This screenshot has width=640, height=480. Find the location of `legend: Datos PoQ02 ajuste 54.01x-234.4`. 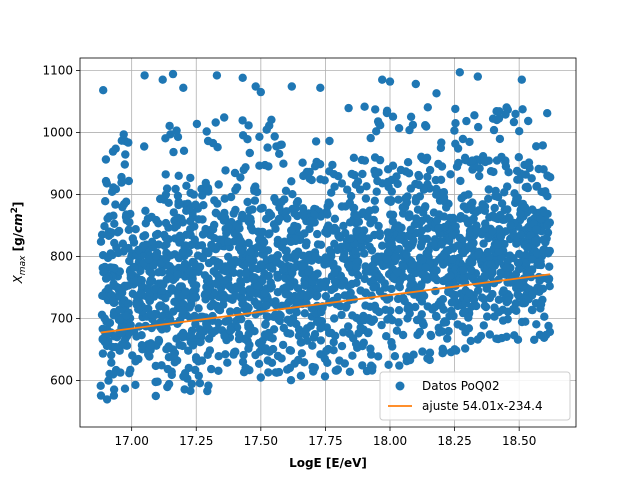

legend: Datos PoQ02 ajuste 54.01x-234.4 is located at coordinates (475, 396).